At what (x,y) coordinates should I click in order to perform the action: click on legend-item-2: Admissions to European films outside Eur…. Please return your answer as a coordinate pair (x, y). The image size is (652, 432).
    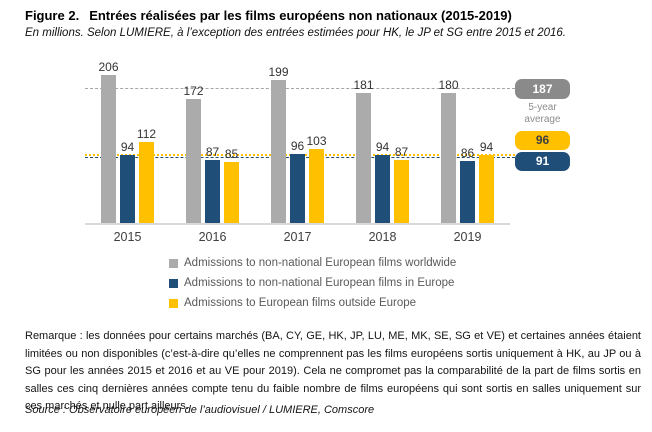
    Looking at the image, I should click on (312, 303).